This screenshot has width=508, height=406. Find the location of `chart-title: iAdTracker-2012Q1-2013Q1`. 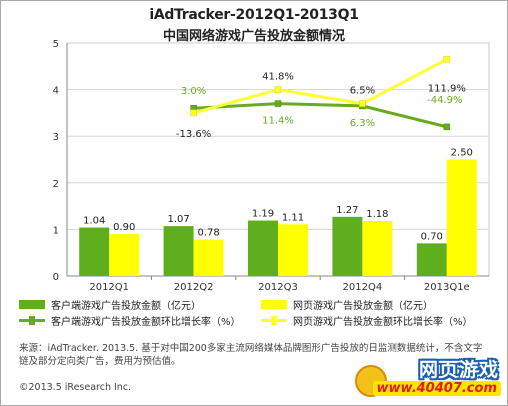

chart-title: iAdTracker-2012Q1-2013Q1 is located at coordinates (254, 15).